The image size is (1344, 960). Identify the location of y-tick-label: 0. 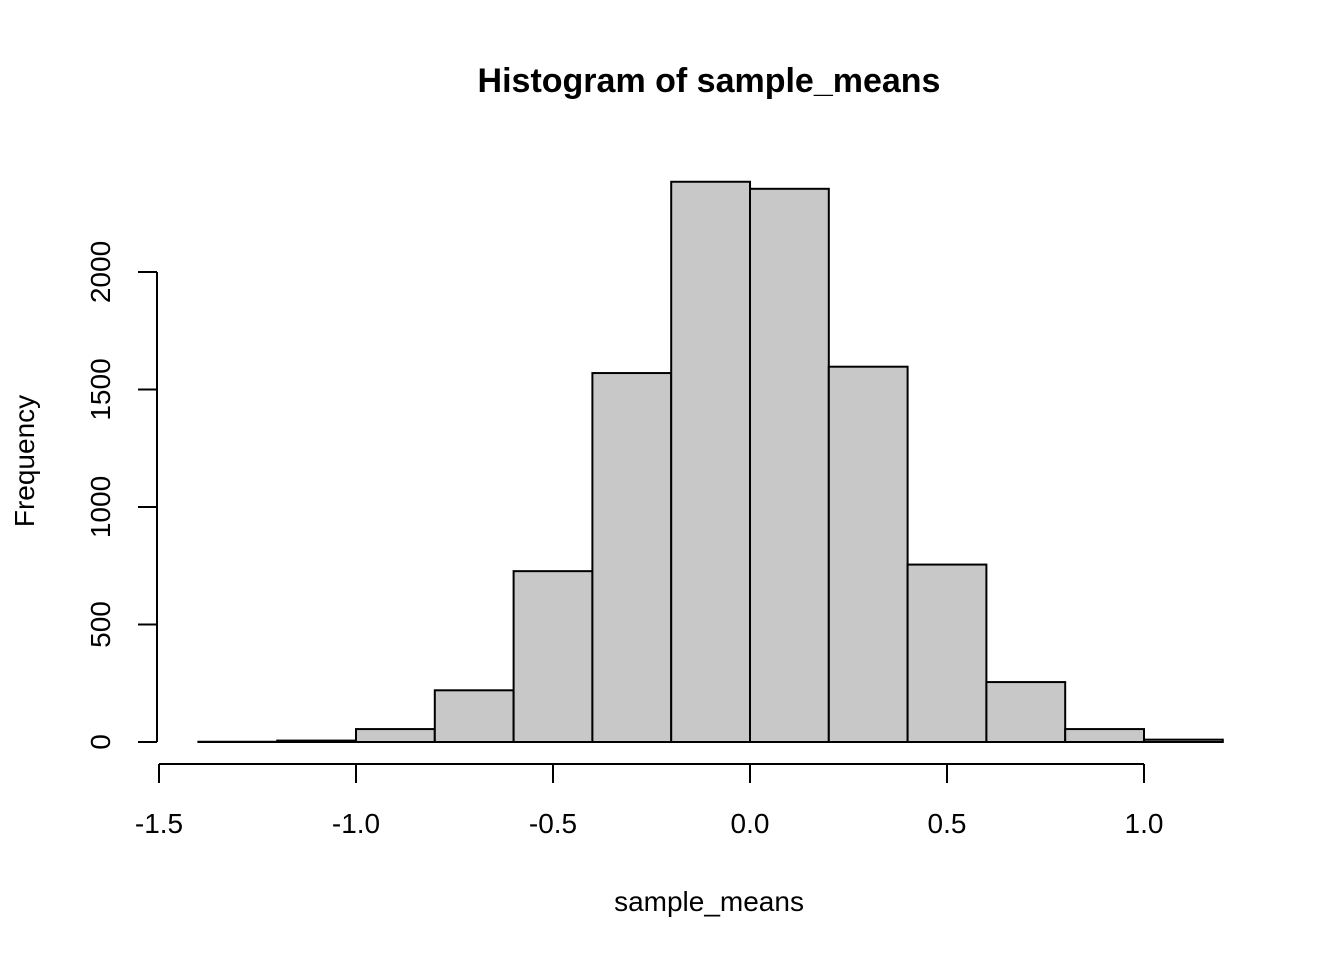
(100, 742).